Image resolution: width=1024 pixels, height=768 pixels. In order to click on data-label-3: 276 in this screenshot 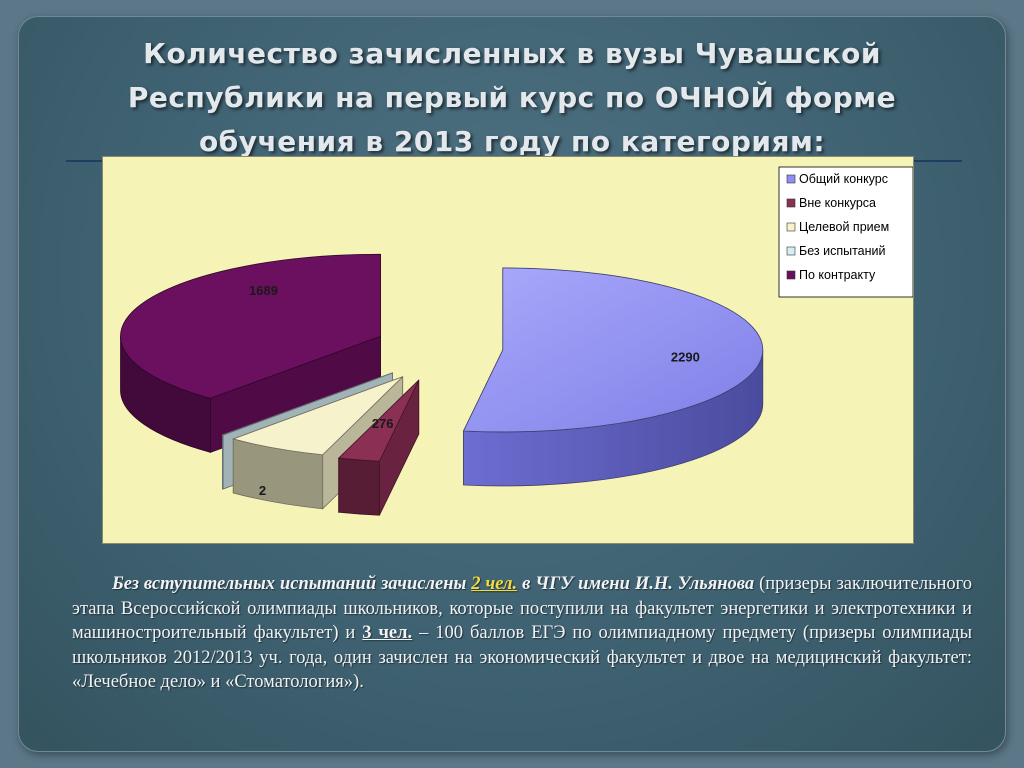, I will do `click(383, 423)`.